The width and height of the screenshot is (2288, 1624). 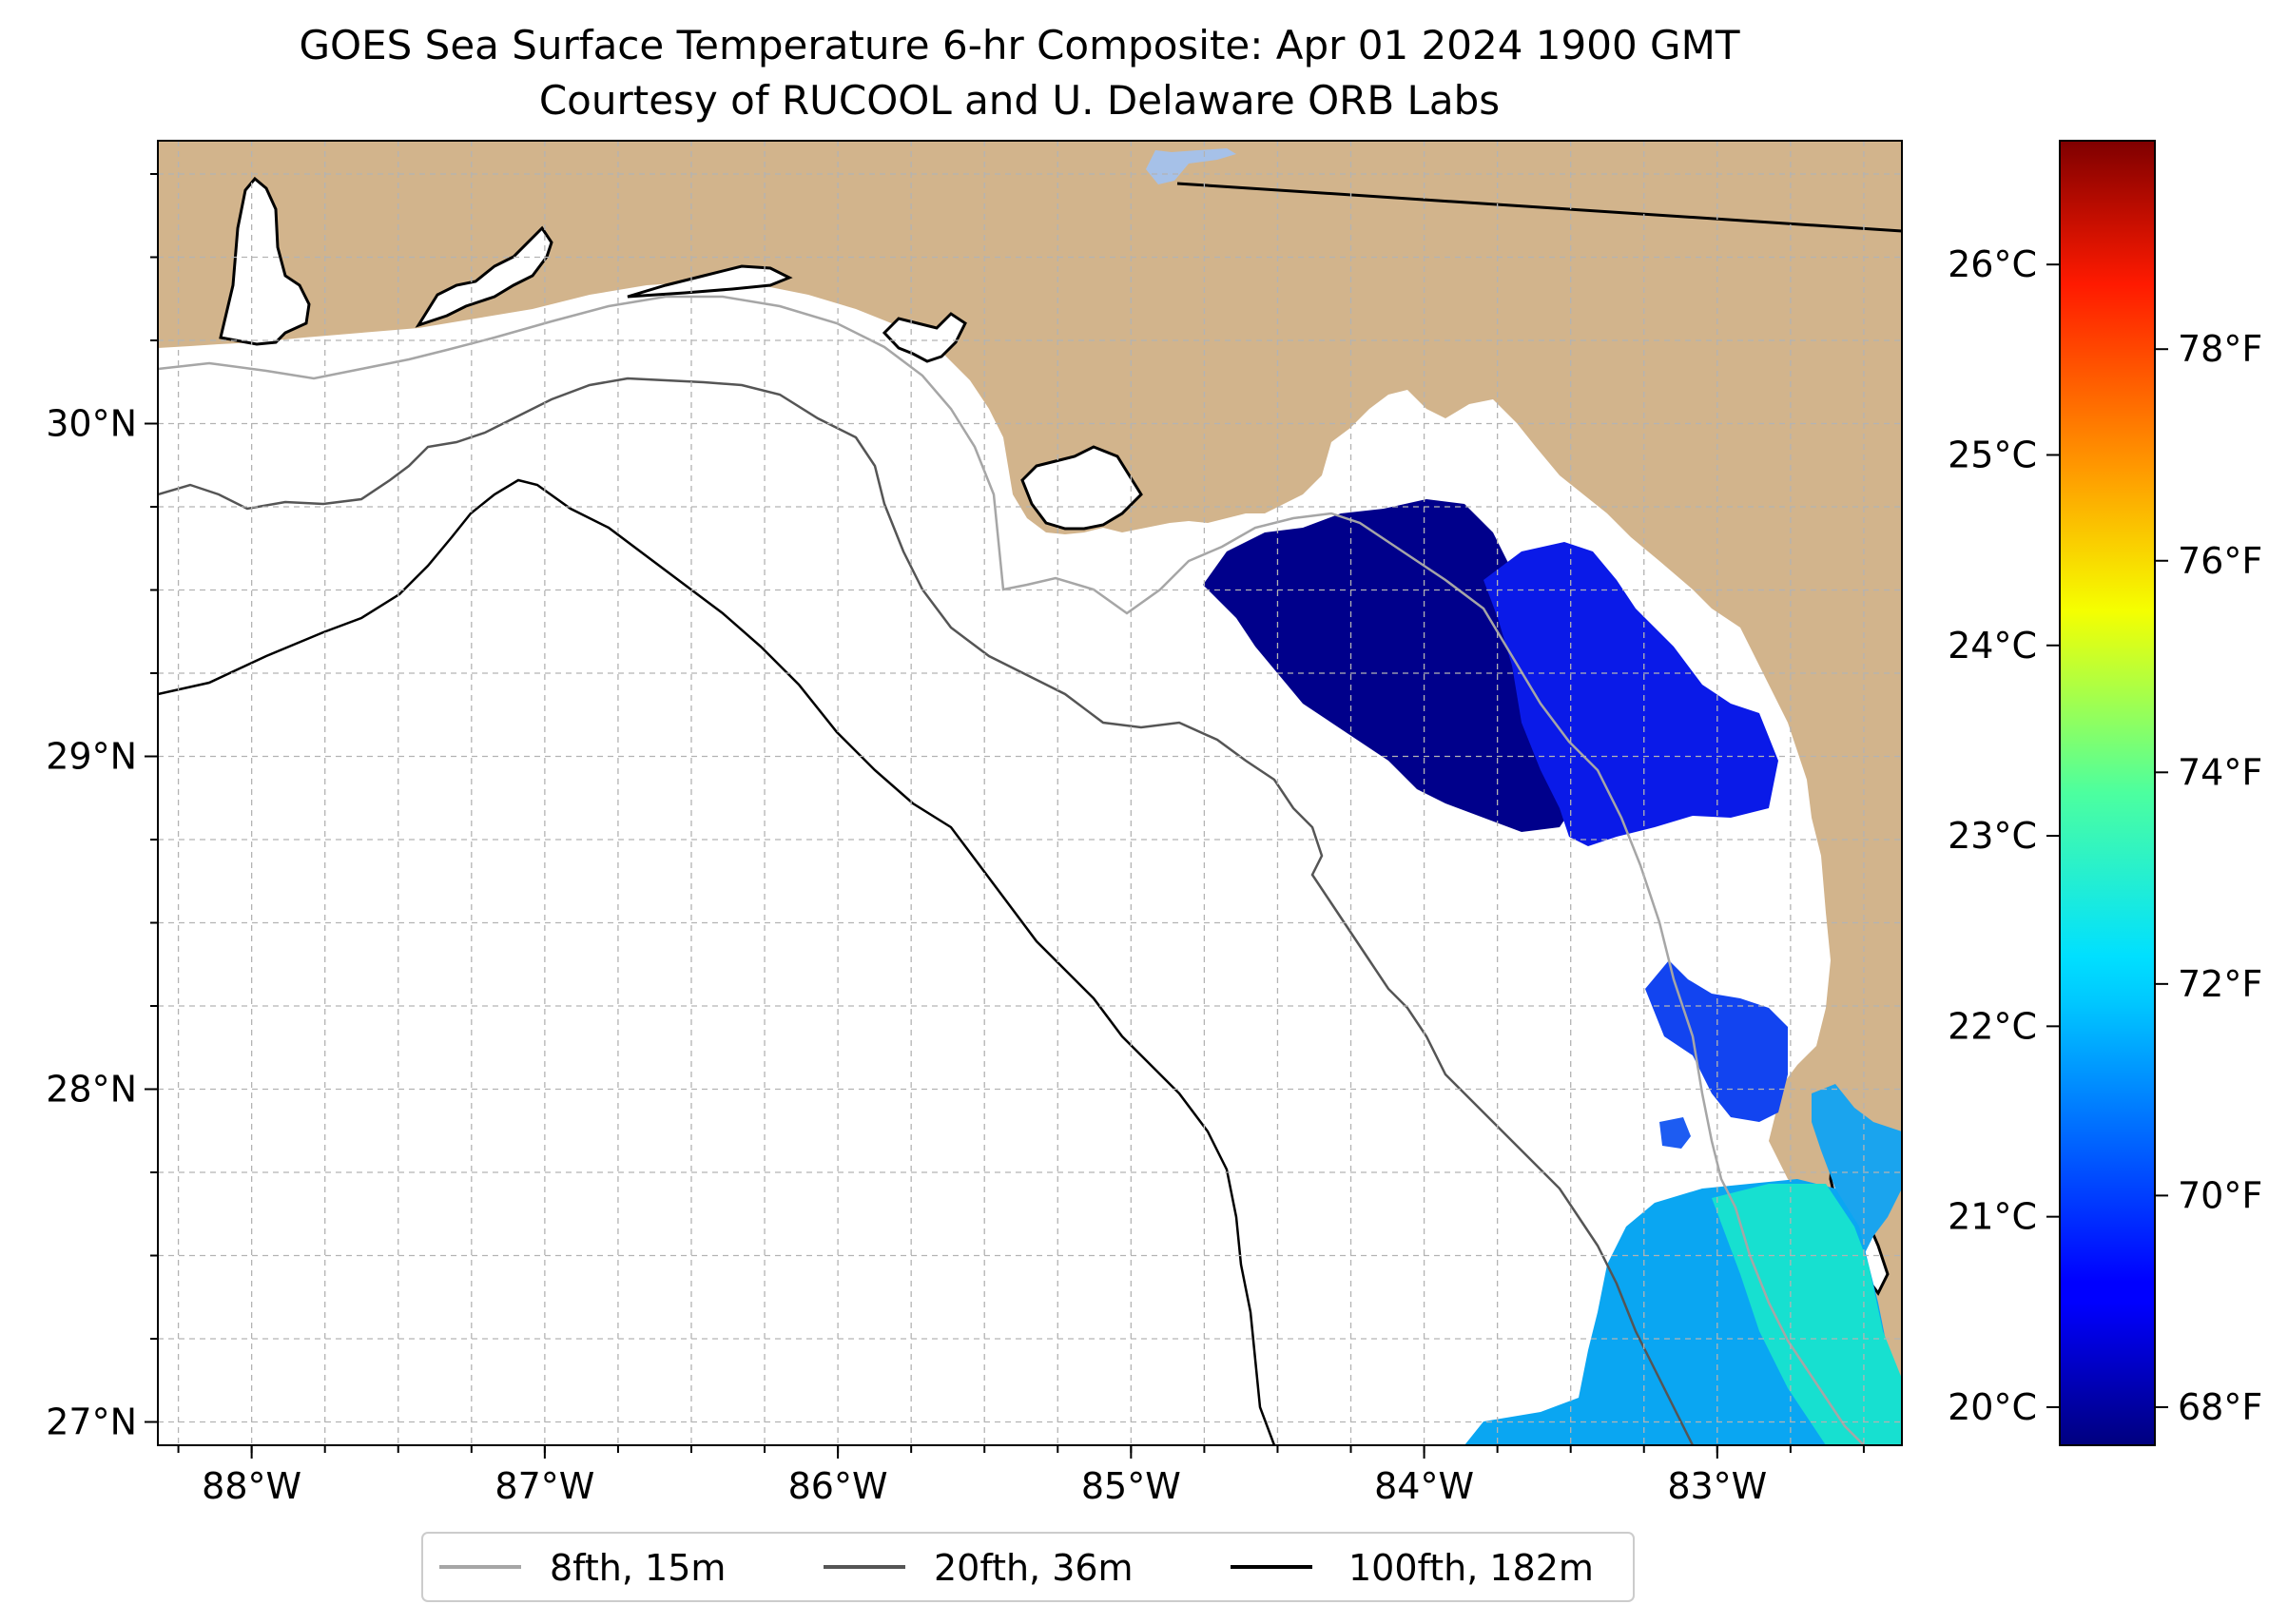 I want to click on legend-item-100fth: 100fth, 182m, so click(x=1413, y=1568).